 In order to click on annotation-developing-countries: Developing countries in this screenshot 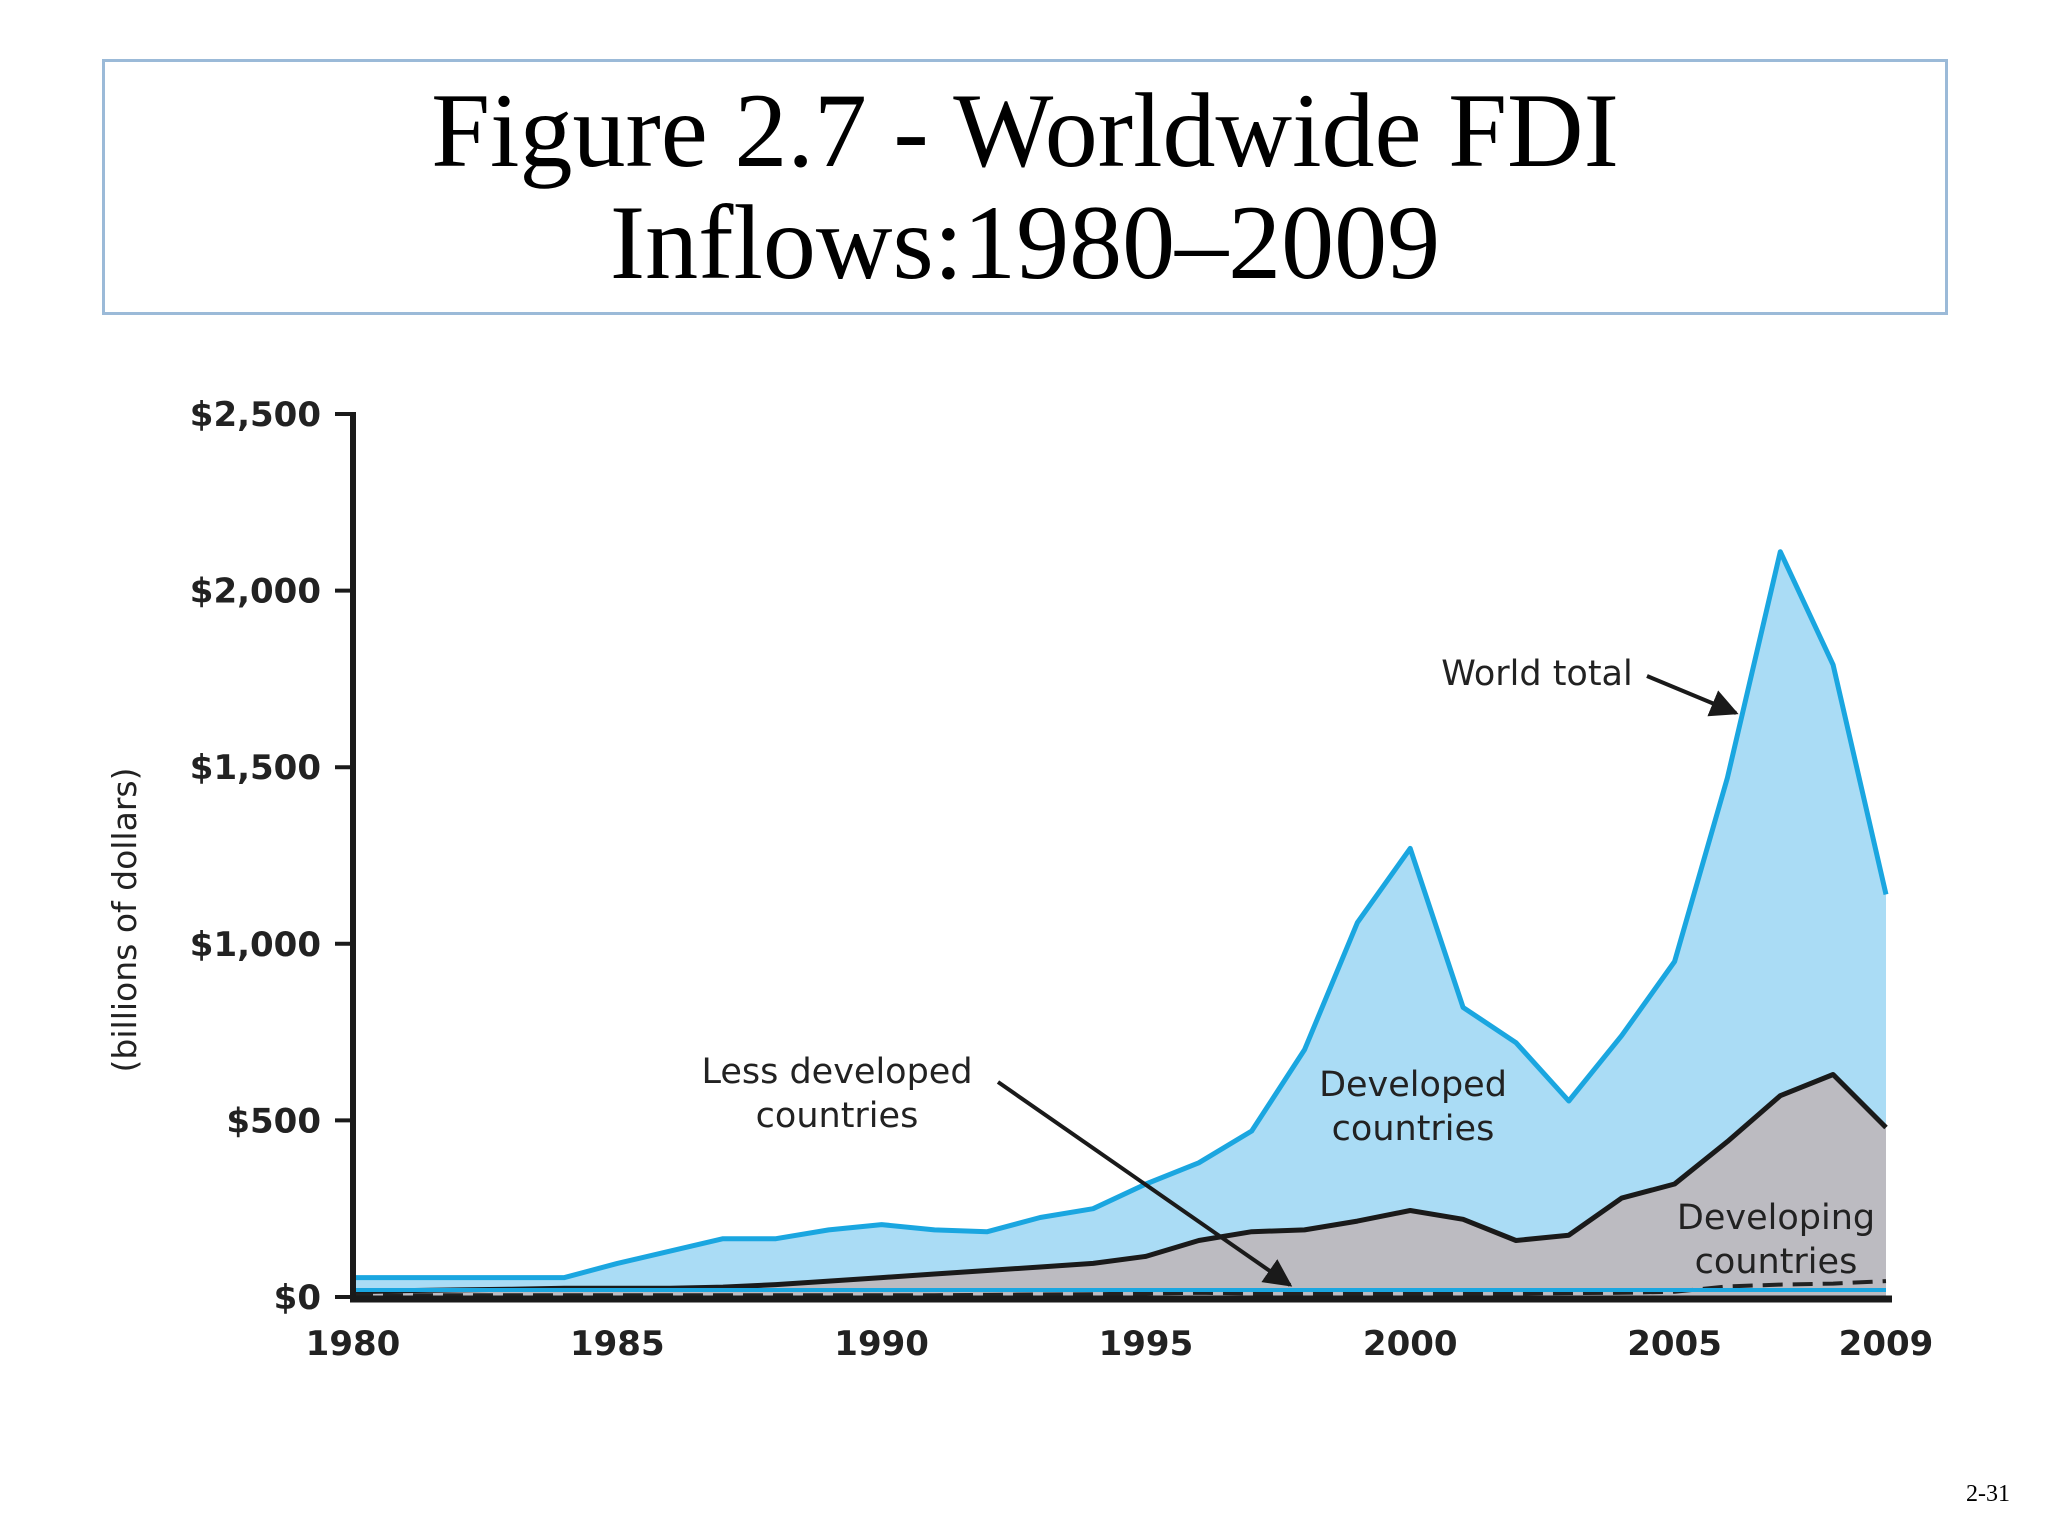, I will do `click(1776, 1240)`.